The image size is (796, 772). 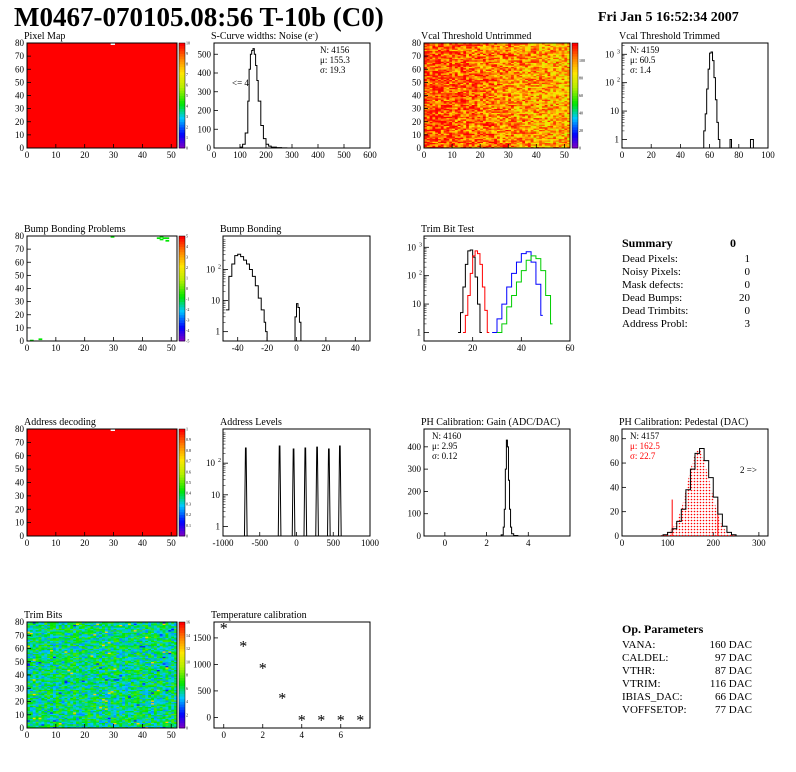 I want to click on x-tick-label: 0, so click(x=424, y=155).